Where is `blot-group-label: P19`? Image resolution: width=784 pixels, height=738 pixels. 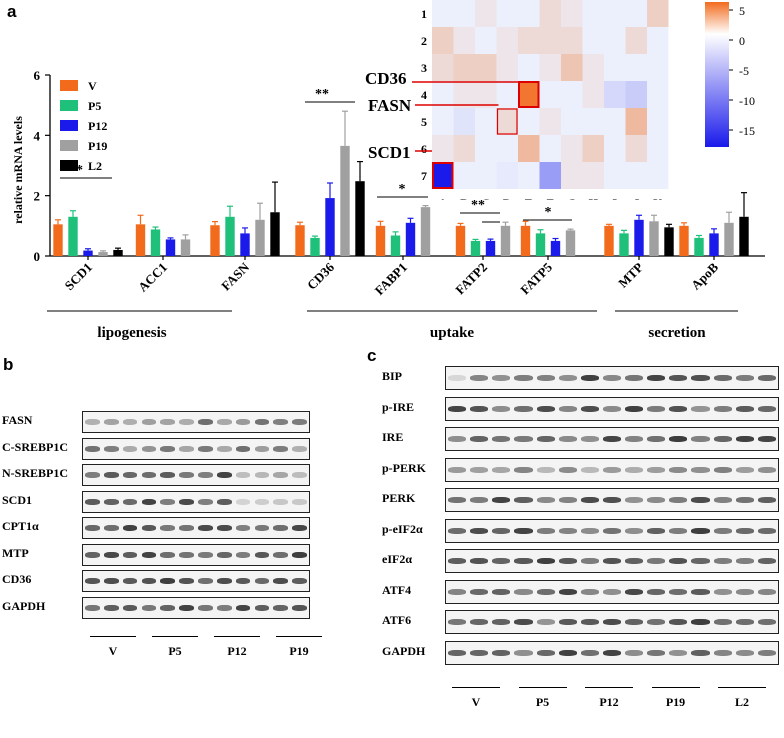
blot-group-label: P19 is located at coordinates (299, 651).